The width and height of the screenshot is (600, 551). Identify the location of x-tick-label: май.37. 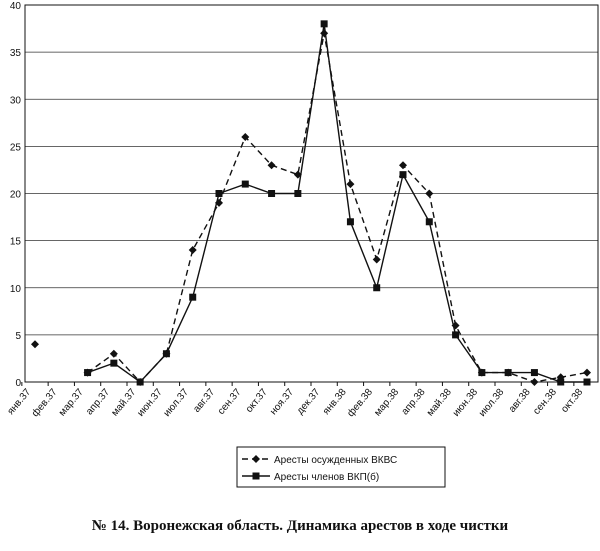
(123, 403).